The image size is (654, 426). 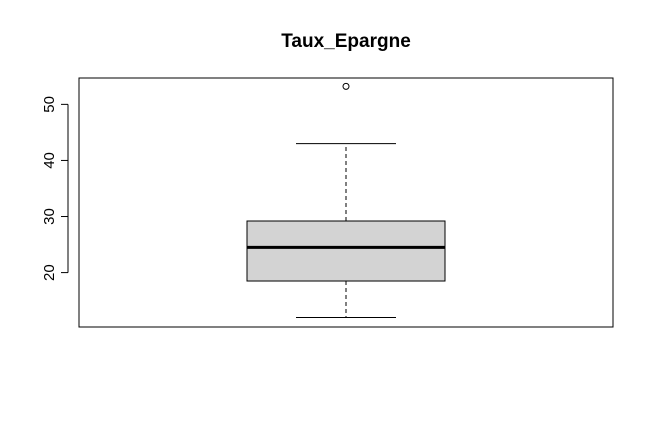 What do you see at coordinates (55, 188) in the screenshot?
I see `y-axis: 20 30 40 50` at bounding box center [55, 188].